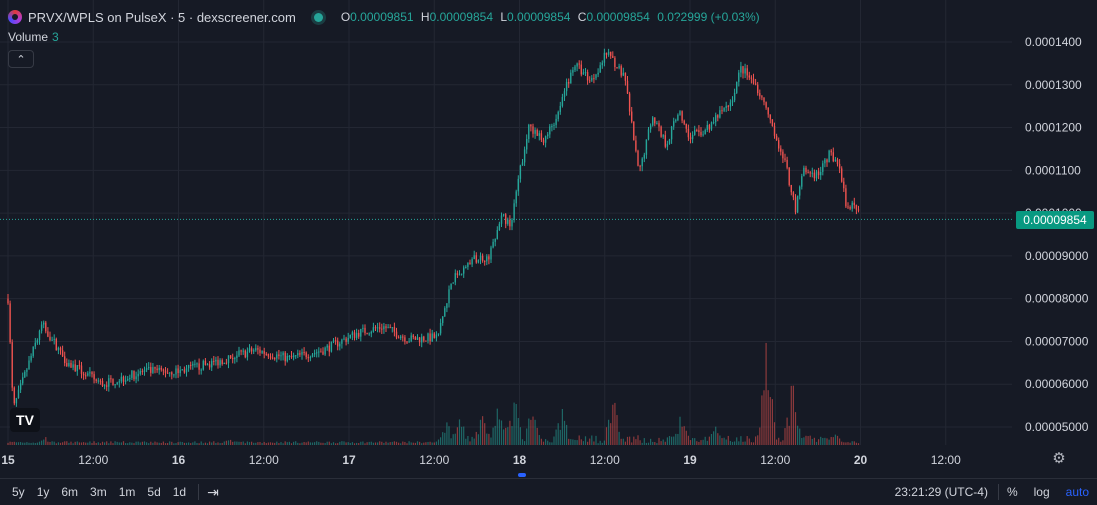  What do you see at coordinates (1012, 492) in the screenshot?
I see `percent-scale-toggle: %` at bounding box center [1012, 492].